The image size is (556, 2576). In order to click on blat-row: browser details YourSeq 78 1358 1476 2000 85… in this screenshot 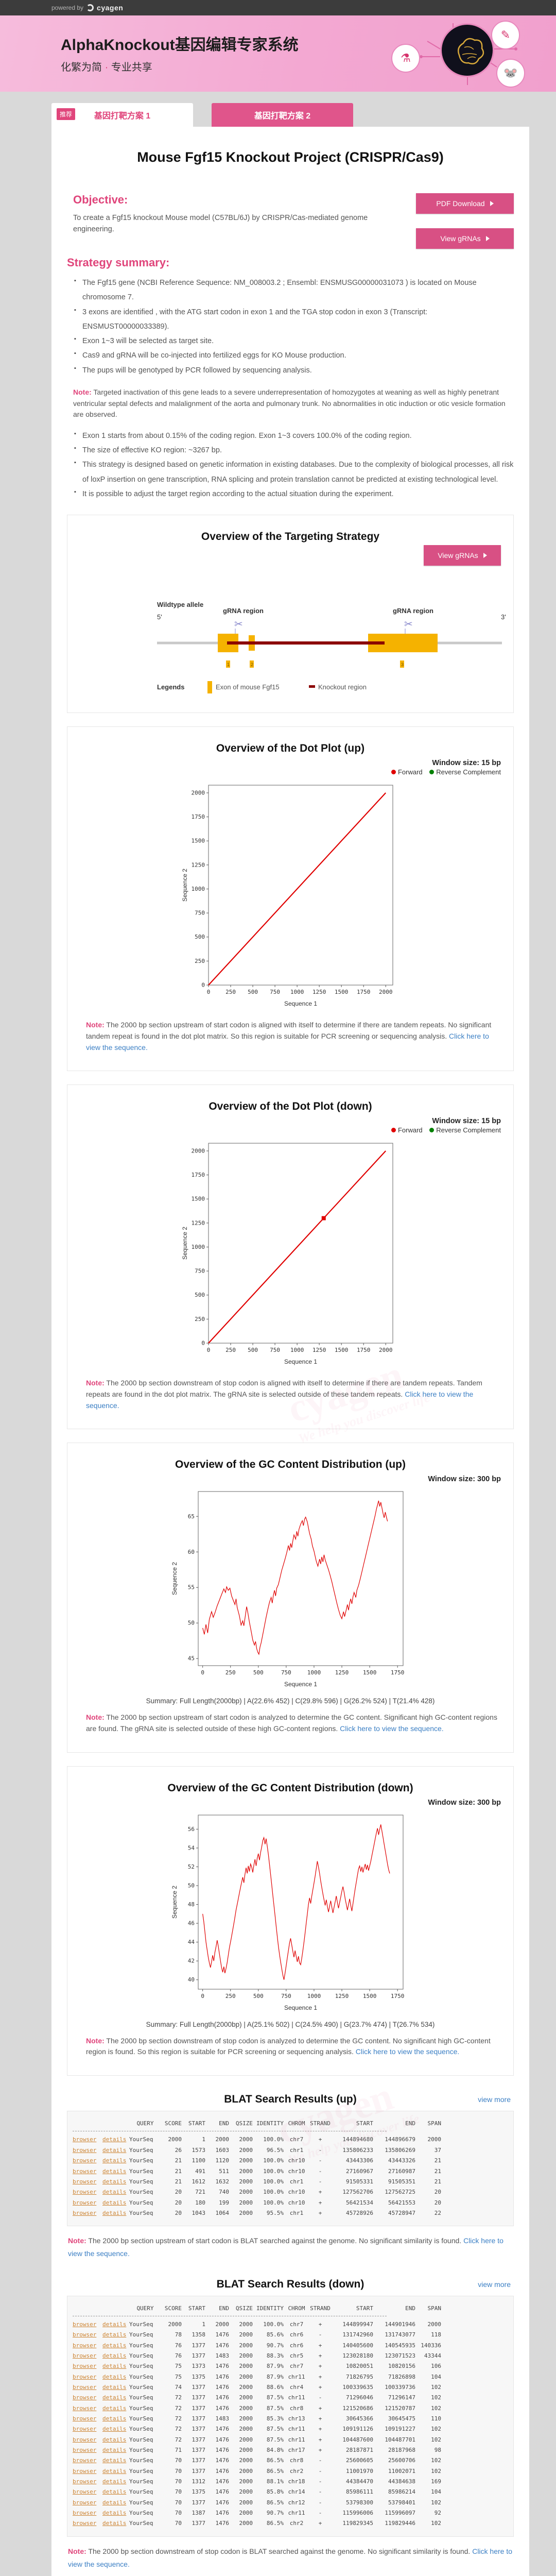, I will do `click(290, 2335)`.